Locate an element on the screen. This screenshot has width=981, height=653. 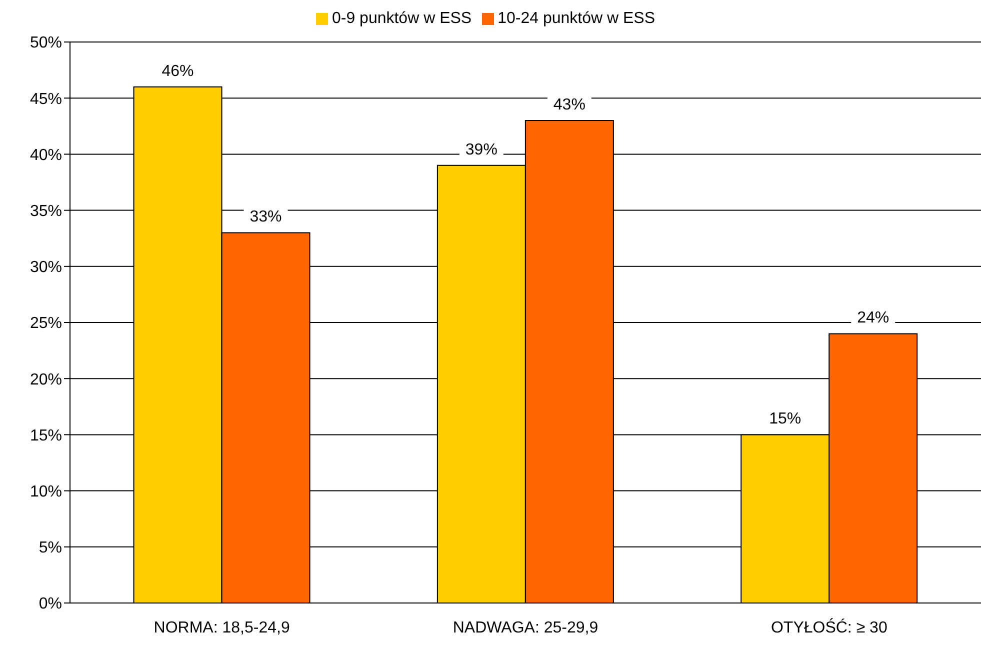
data-label: 43% is located at coordinates (569, 105).